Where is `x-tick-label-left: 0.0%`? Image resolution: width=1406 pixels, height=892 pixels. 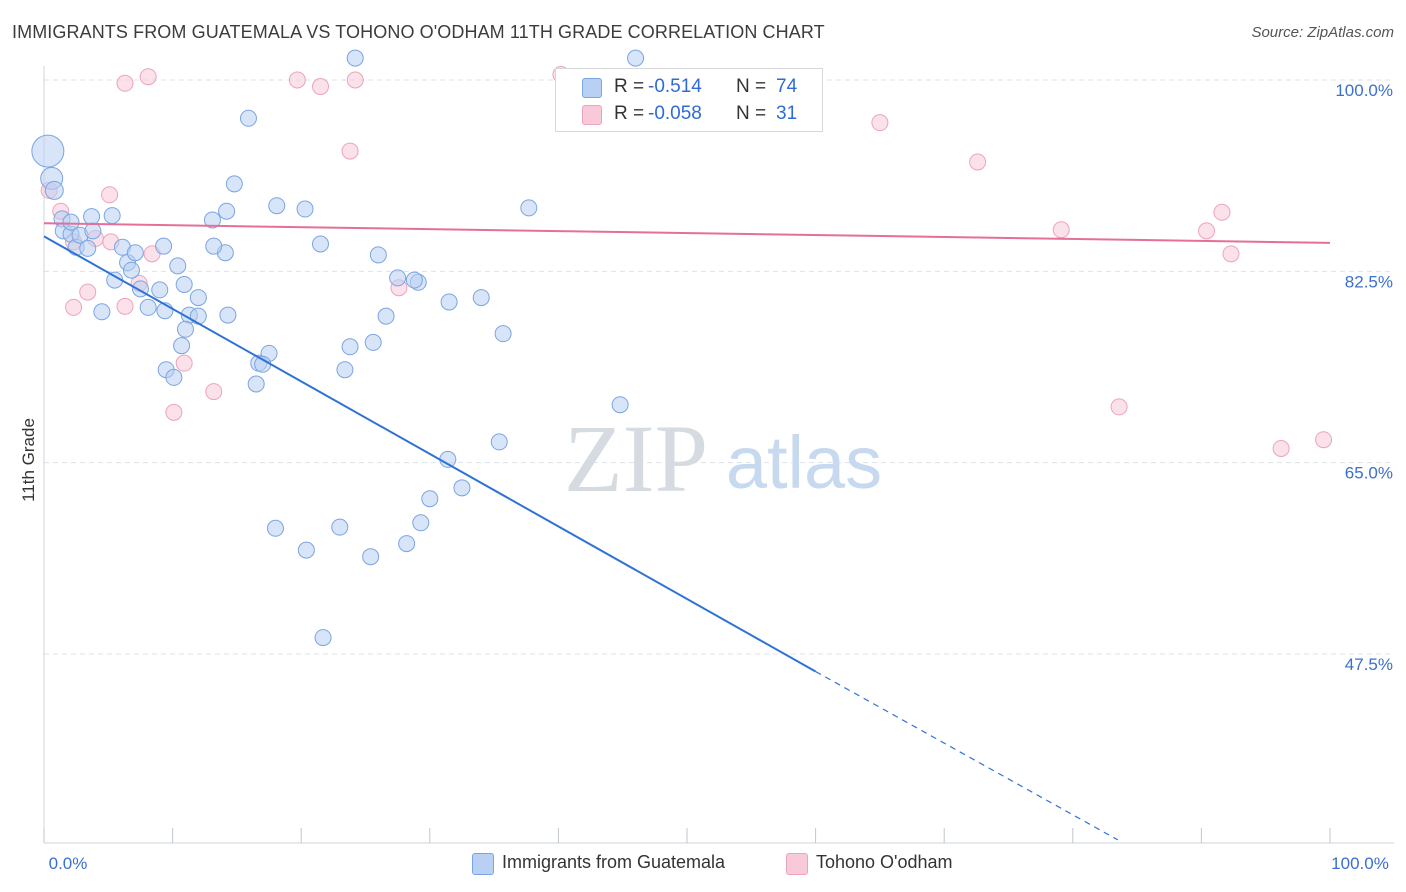 x-tick-label-left: 0.0% is located at coordinates (68, 863).